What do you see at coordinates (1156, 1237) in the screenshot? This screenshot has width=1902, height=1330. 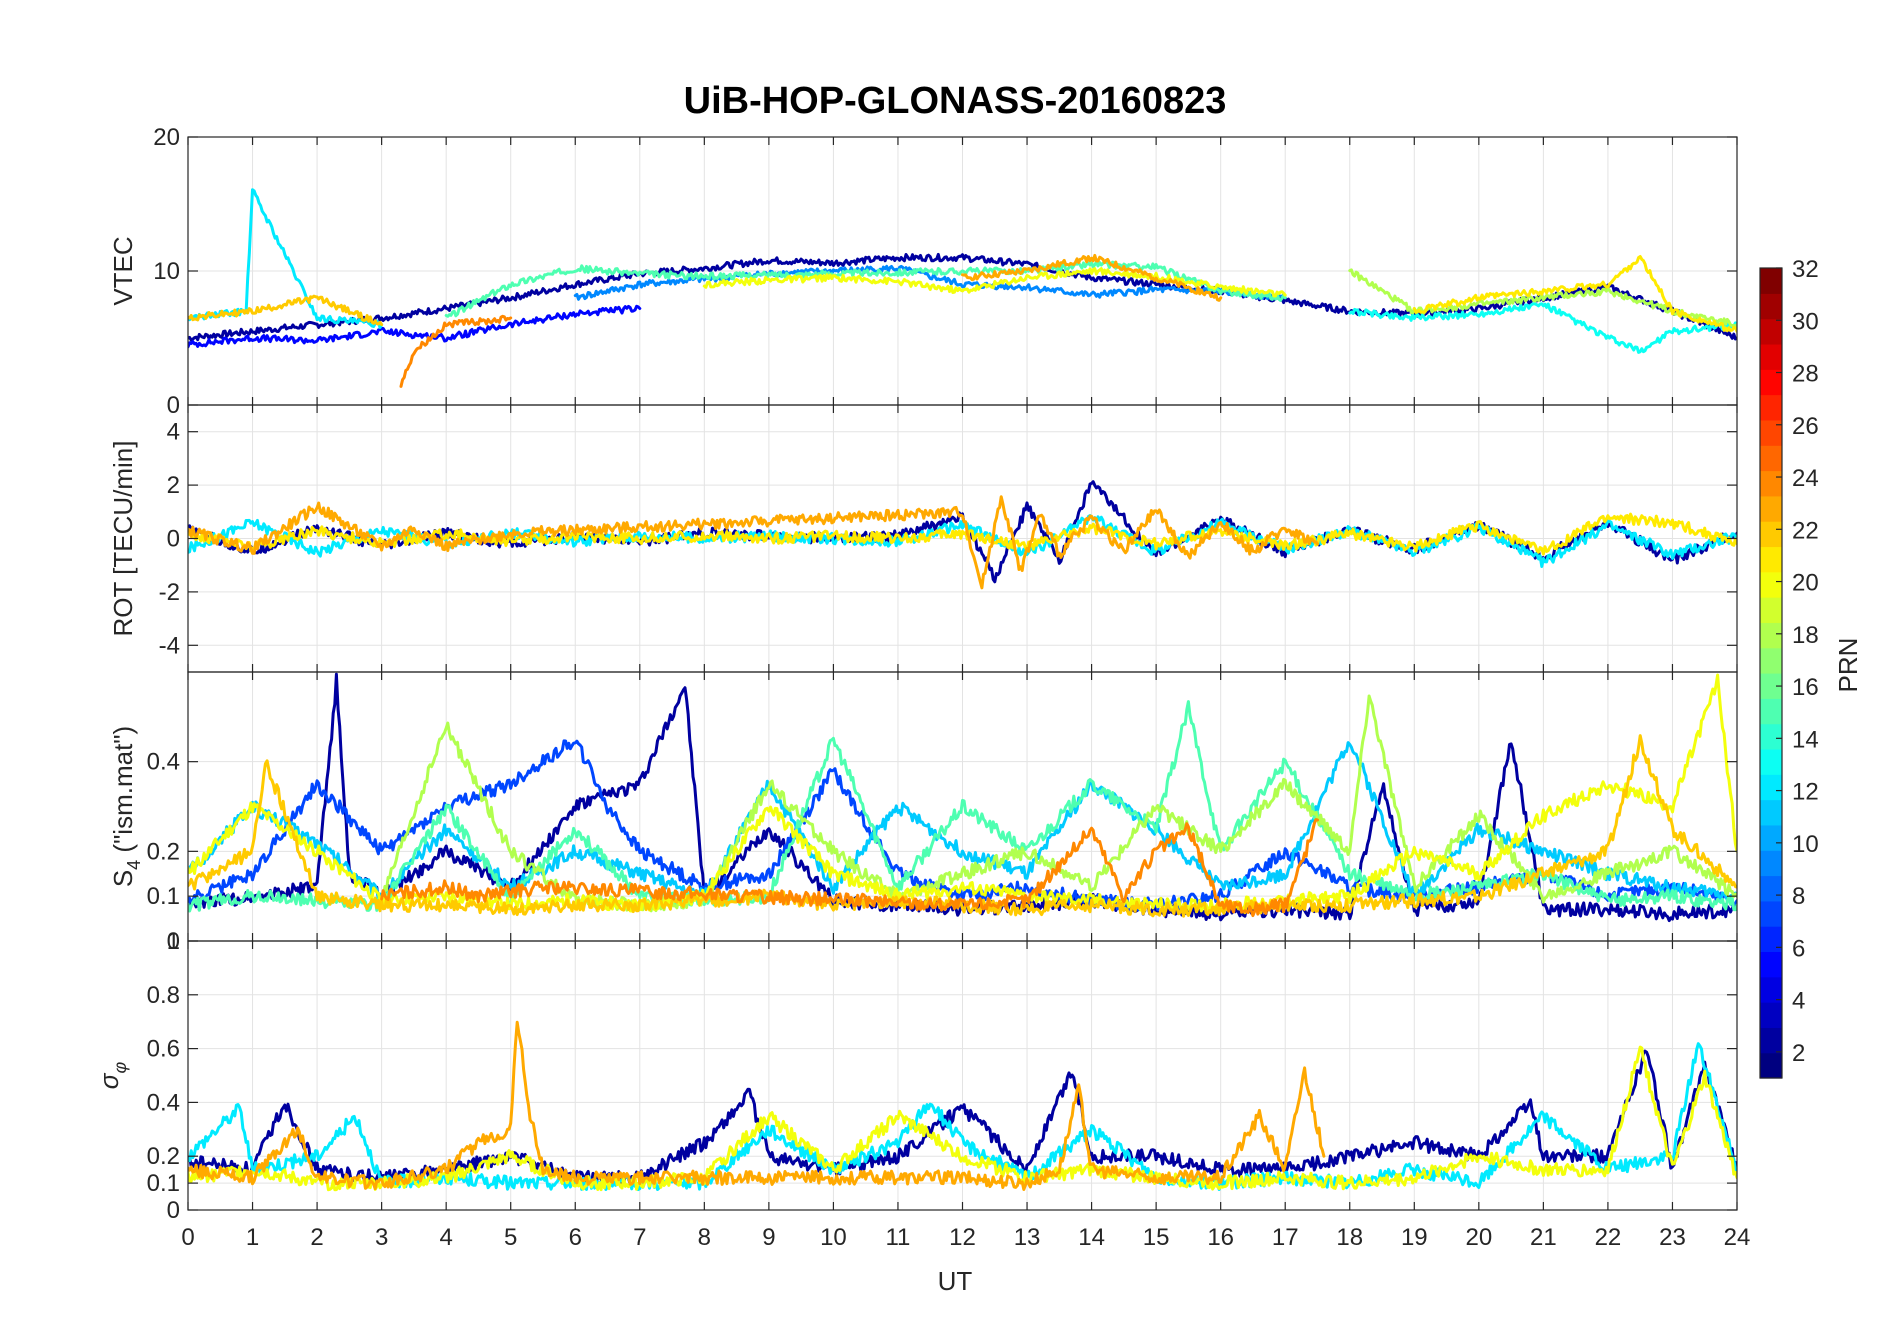 I see `x-tick-label: 15` at bounding box center [1156, 1237].